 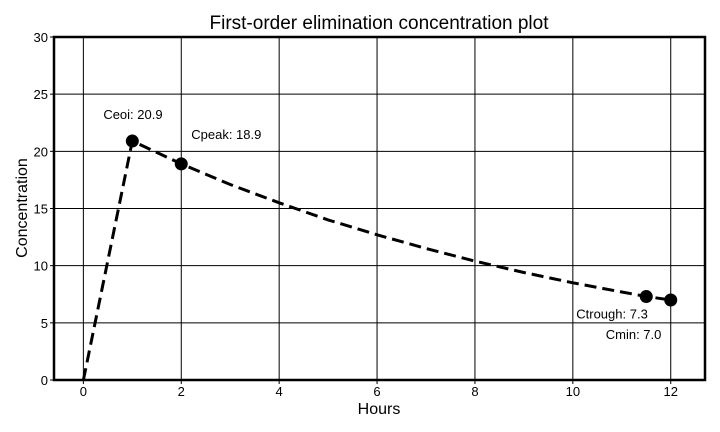 I want to click on x-tick-label: 12, so click(x=671, y=391).